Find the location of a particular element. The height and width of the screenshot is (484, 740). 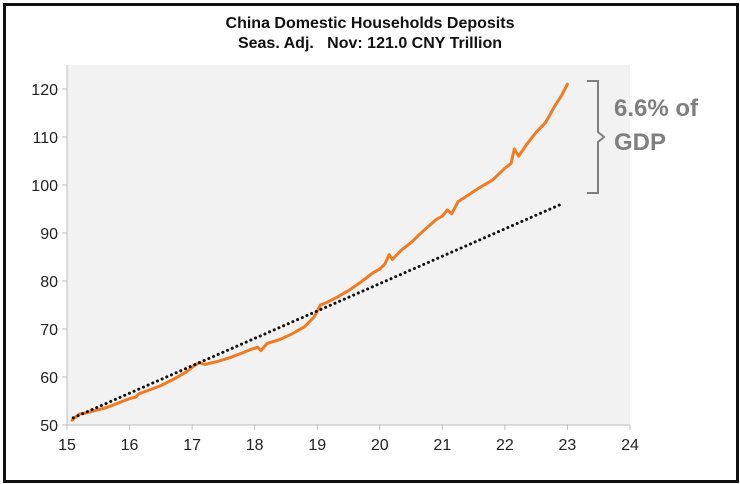

y-tick-label-90: 90 is located at coordinates (49, 234).